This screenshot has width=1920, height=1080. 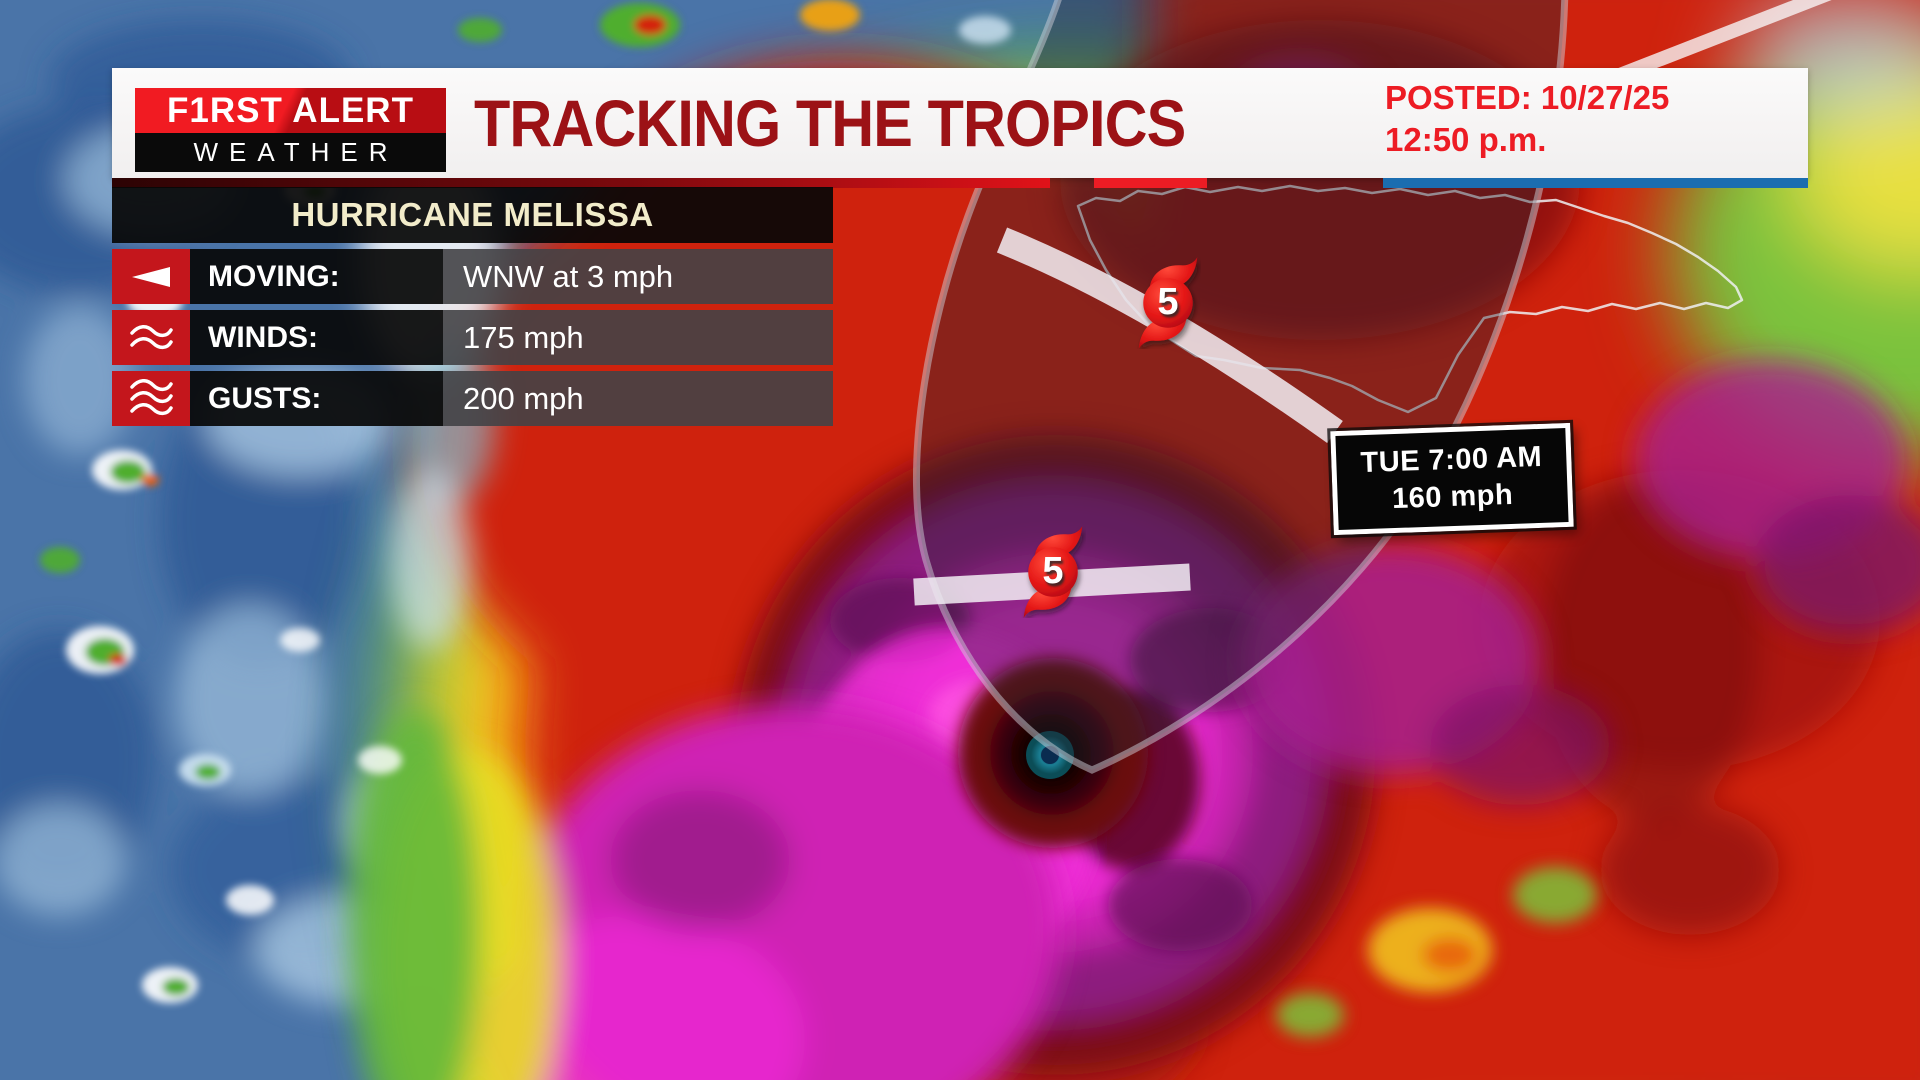 I want to click on forecast-callout: TUE 7:00 AM 160 mph, so click(x=1452, y=479).